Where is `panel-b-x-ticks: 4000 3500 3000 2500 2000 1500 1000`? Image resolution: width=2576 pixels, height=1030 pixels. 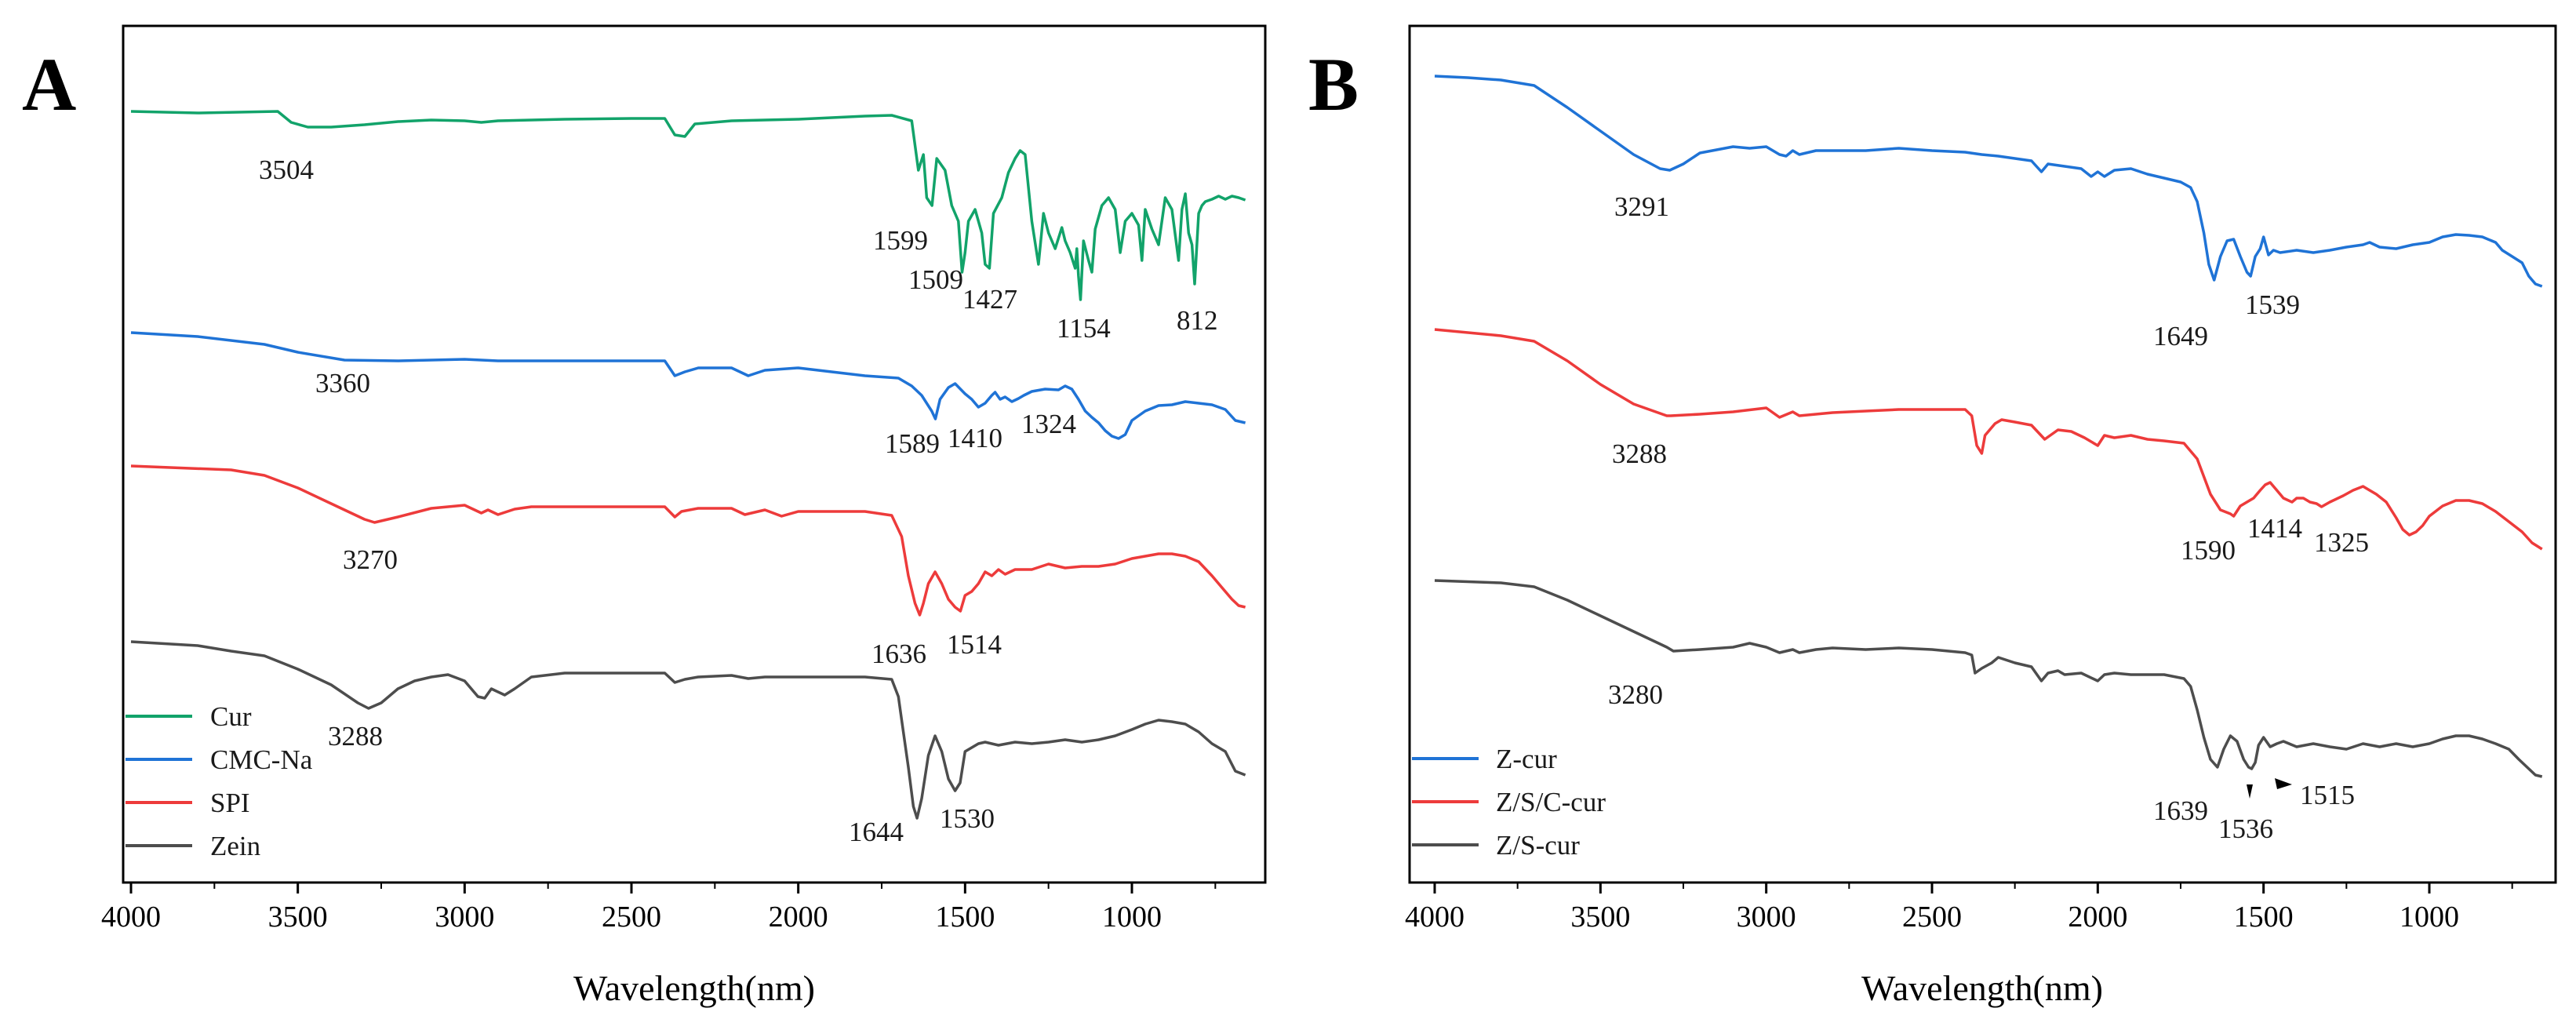
panel-b-x-ticks: 4000 3500 3000 2500 2000 1500 1000 is located at coordinates (1959, 909).